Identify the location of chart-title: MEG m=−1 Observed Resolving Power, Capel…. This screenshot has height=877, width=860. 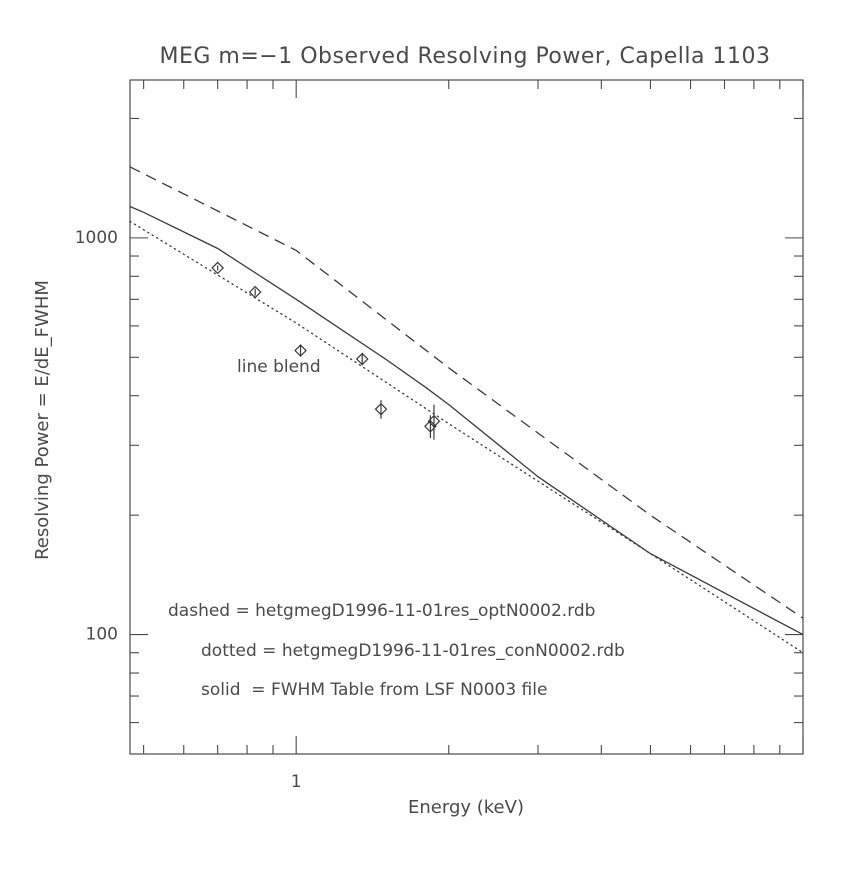
(465, 56).